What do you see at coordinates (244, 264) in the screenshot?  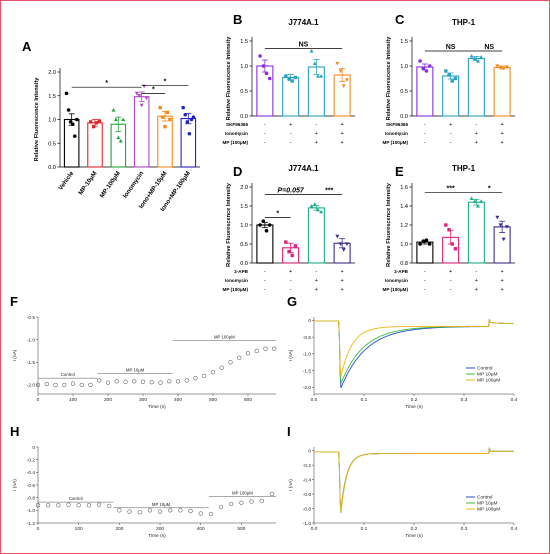 I see `y-tick-label: 0.0` at bounding box center [244, 264].